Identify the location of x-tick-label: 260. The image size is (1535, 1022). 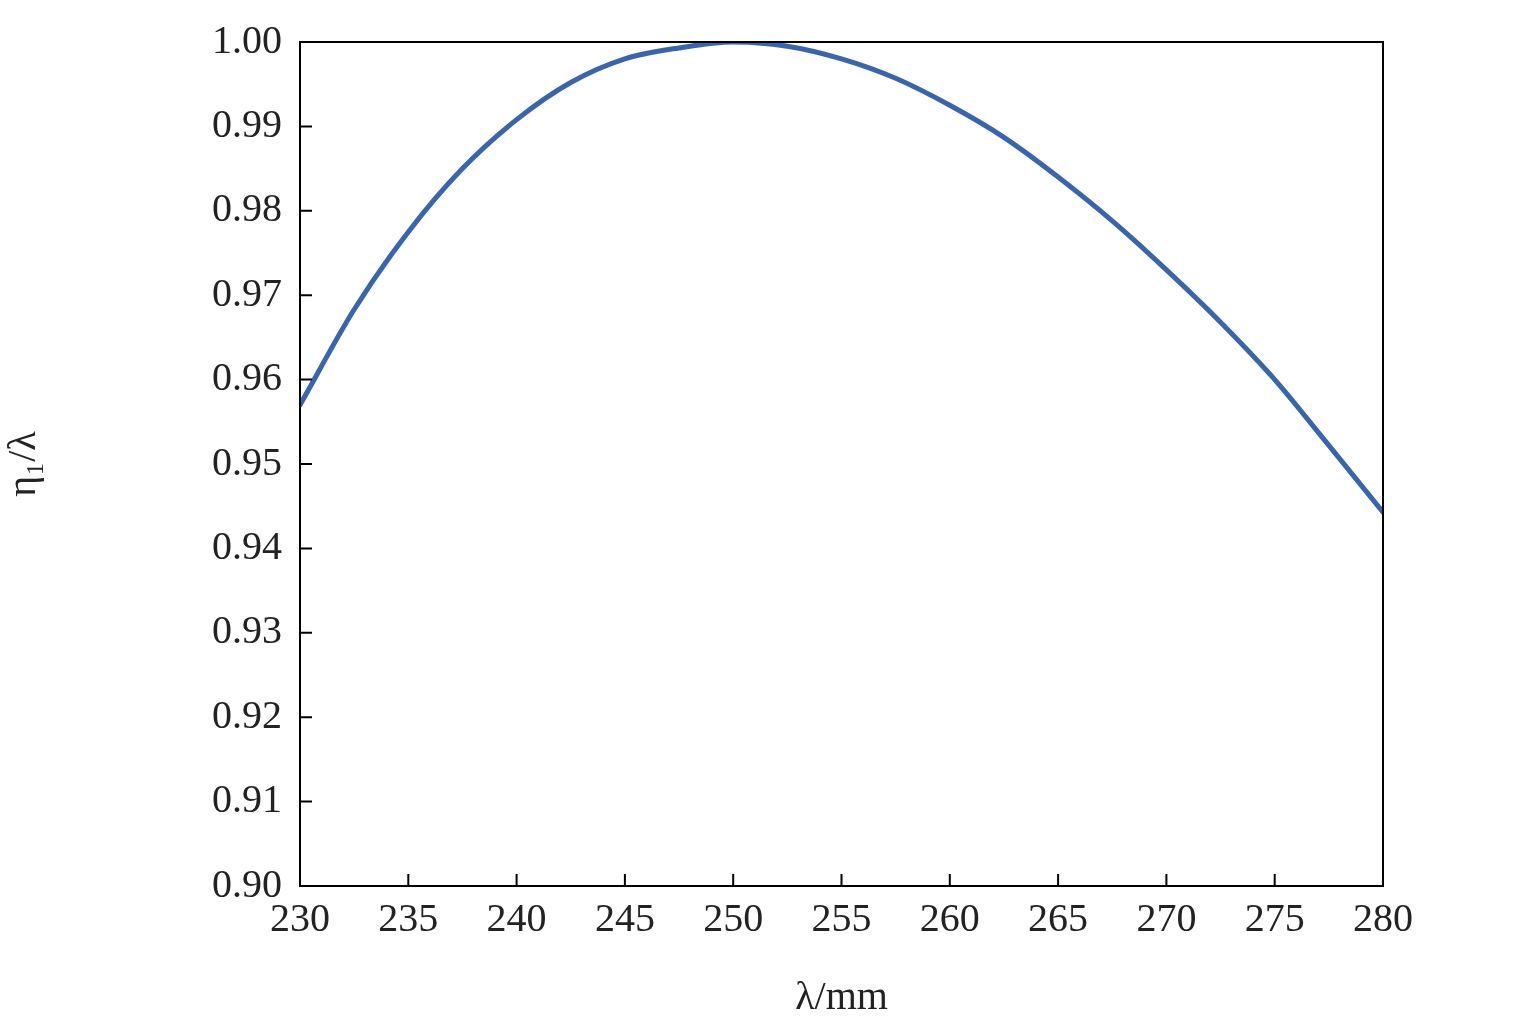
(949, 917).